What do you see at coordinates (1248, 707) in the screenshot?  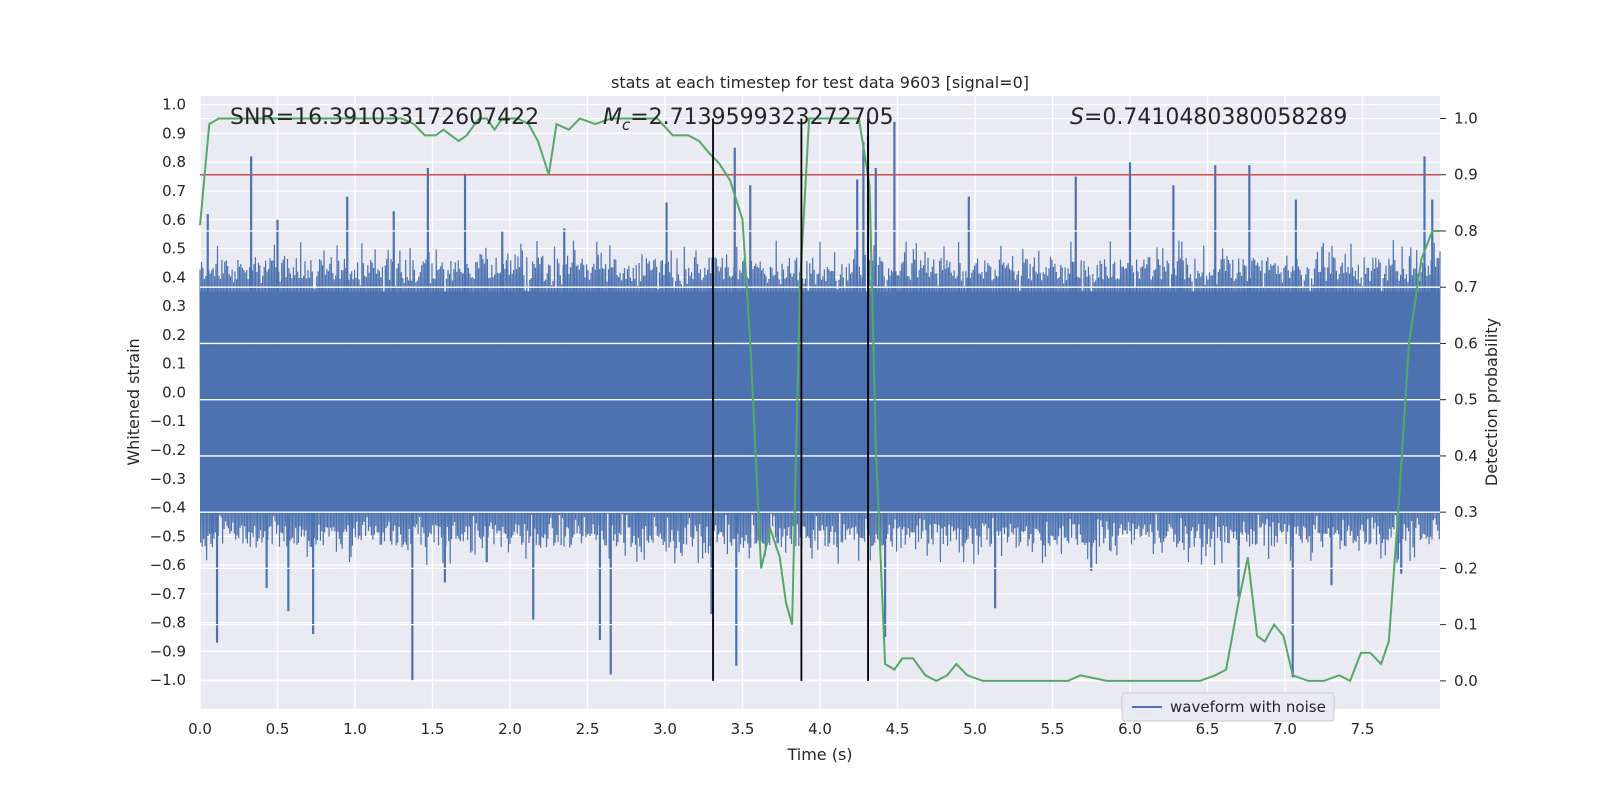 I see `legend-label-waveform: waveform with noise` at bounding box center [1248, 707].